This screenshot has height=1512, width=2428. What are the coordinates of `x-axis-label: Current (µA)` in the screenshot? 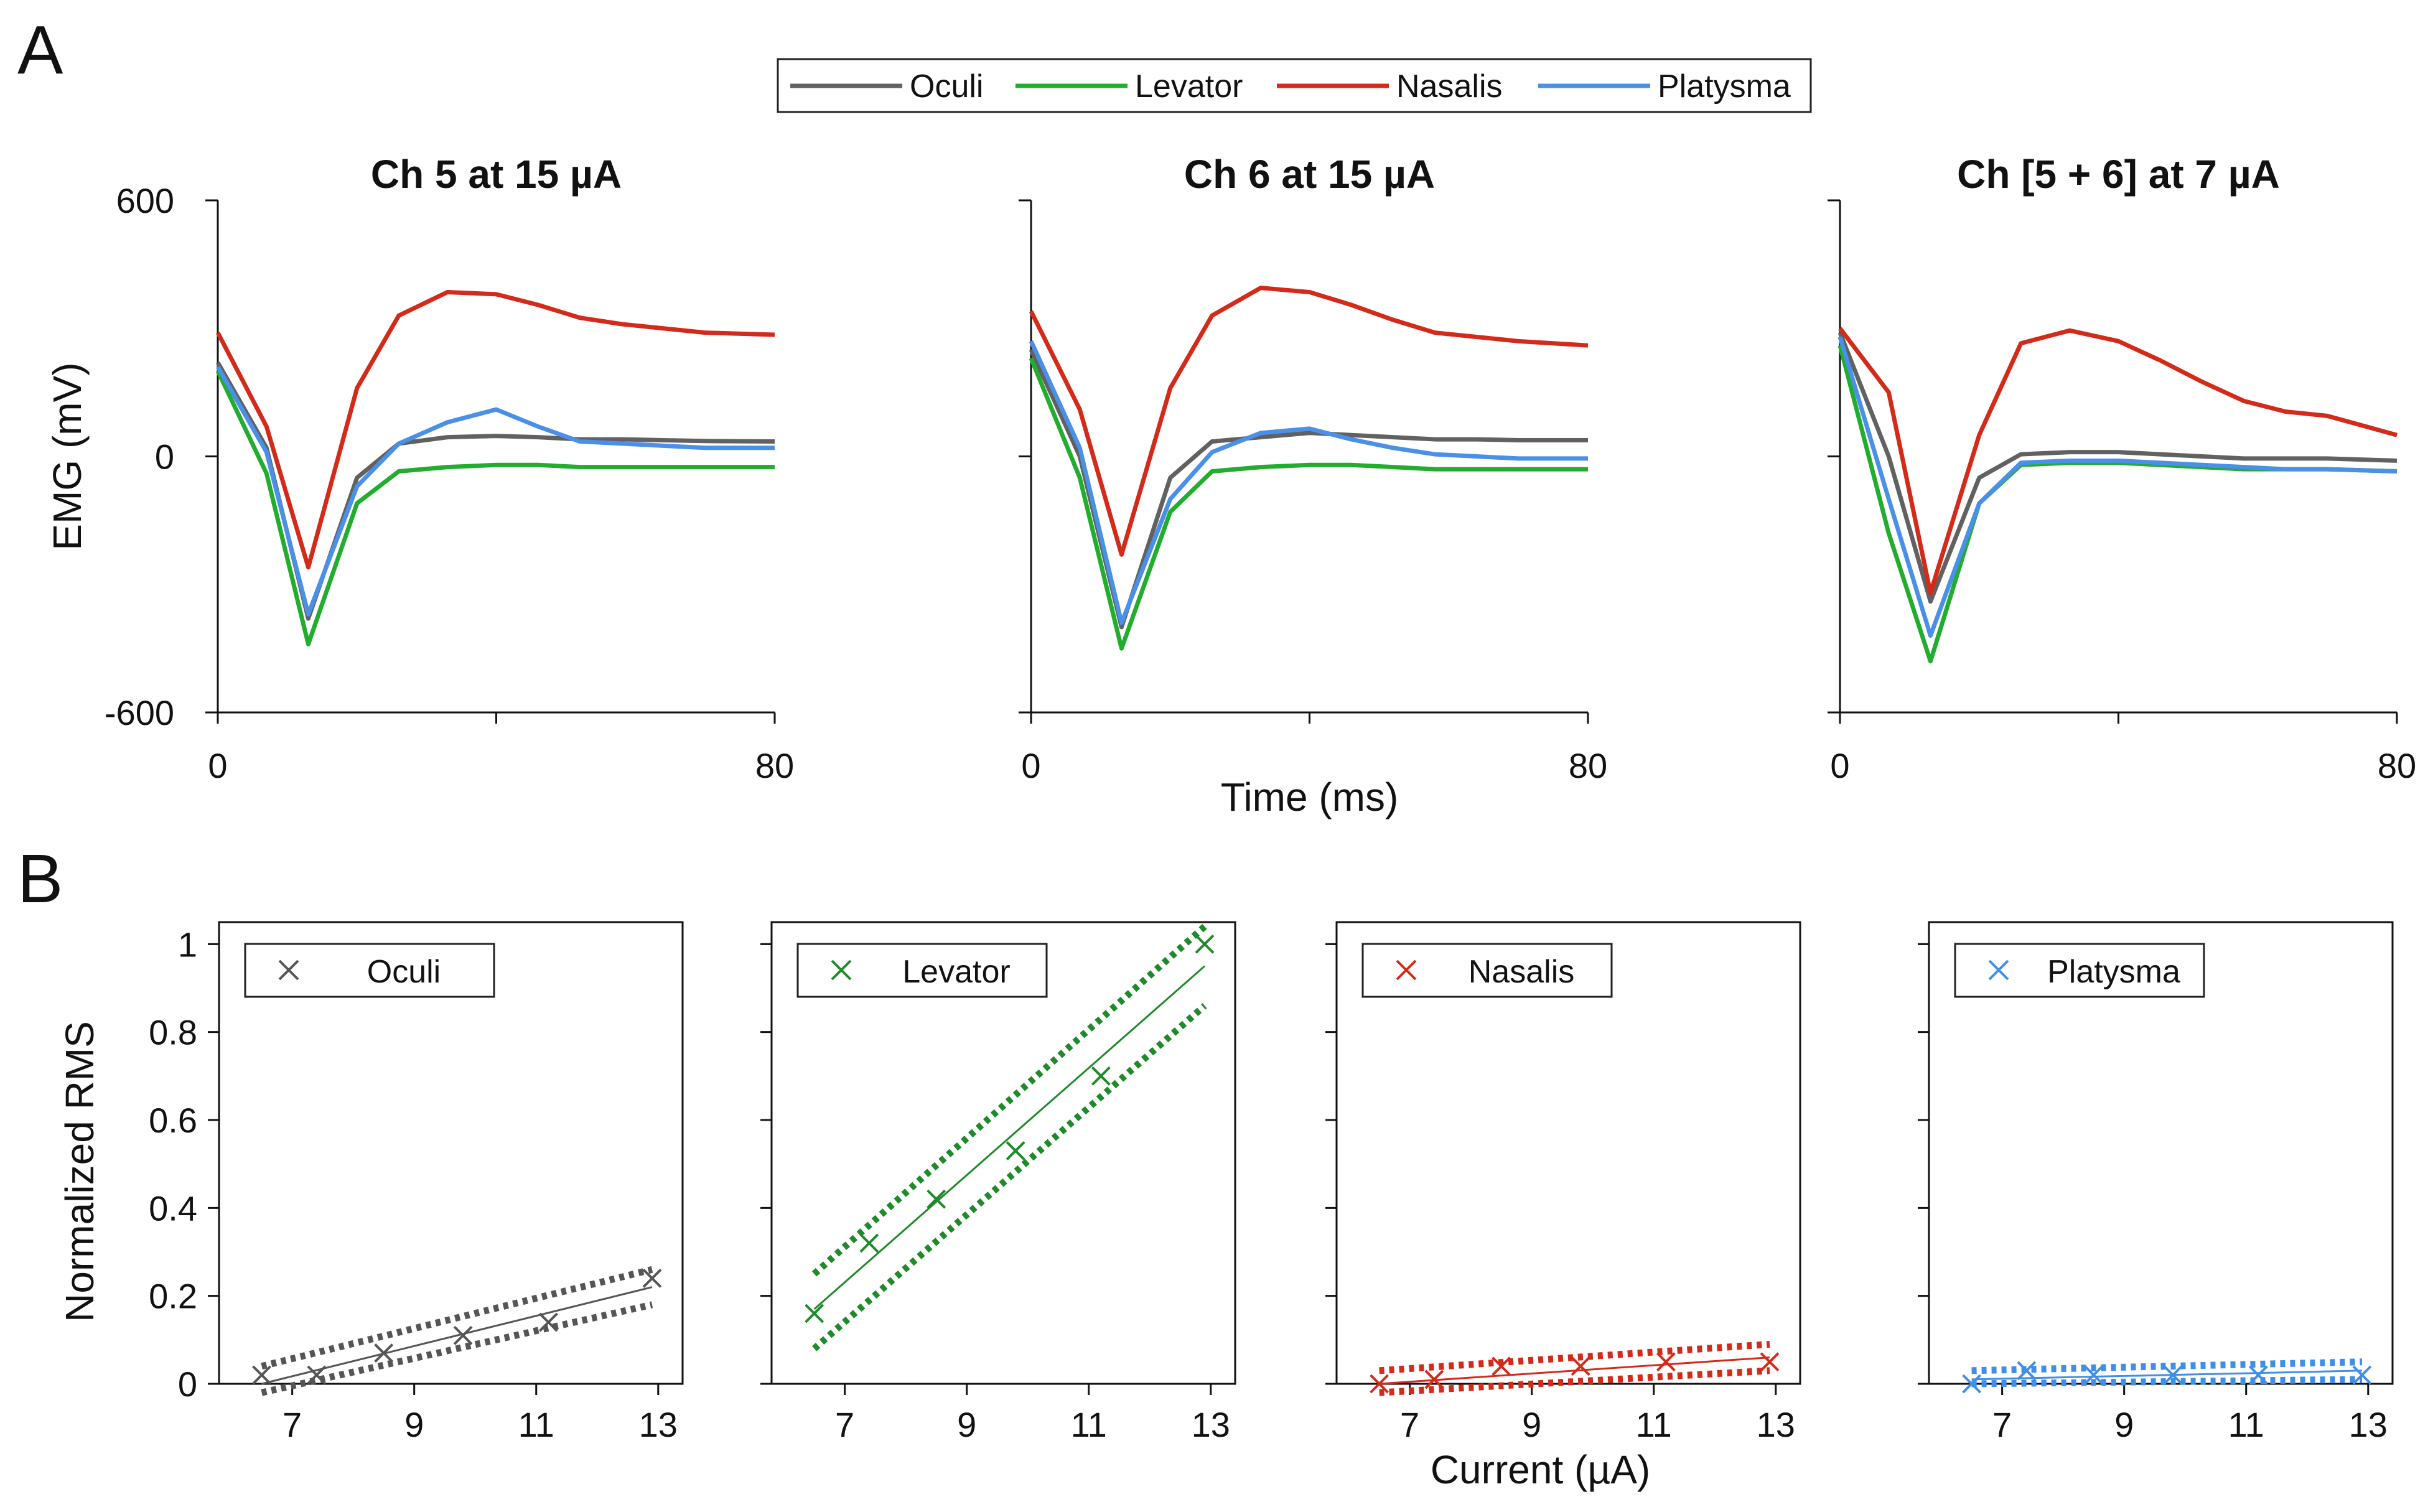 It's located at (1540, 1469).